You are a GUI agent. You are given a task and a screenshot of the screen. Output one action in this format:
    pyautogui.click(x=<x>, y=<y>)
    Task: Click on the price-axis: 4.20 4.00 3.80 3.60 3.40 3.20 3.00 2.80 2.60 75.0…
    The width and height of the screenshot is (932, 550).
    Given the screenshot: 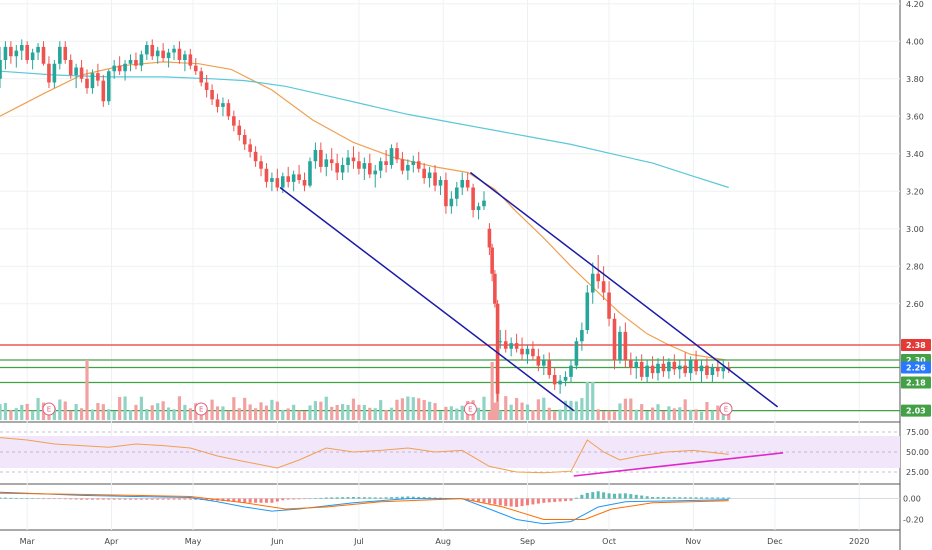 What is the action you would take?
    pyautogui.click(x=916, y=262)
    